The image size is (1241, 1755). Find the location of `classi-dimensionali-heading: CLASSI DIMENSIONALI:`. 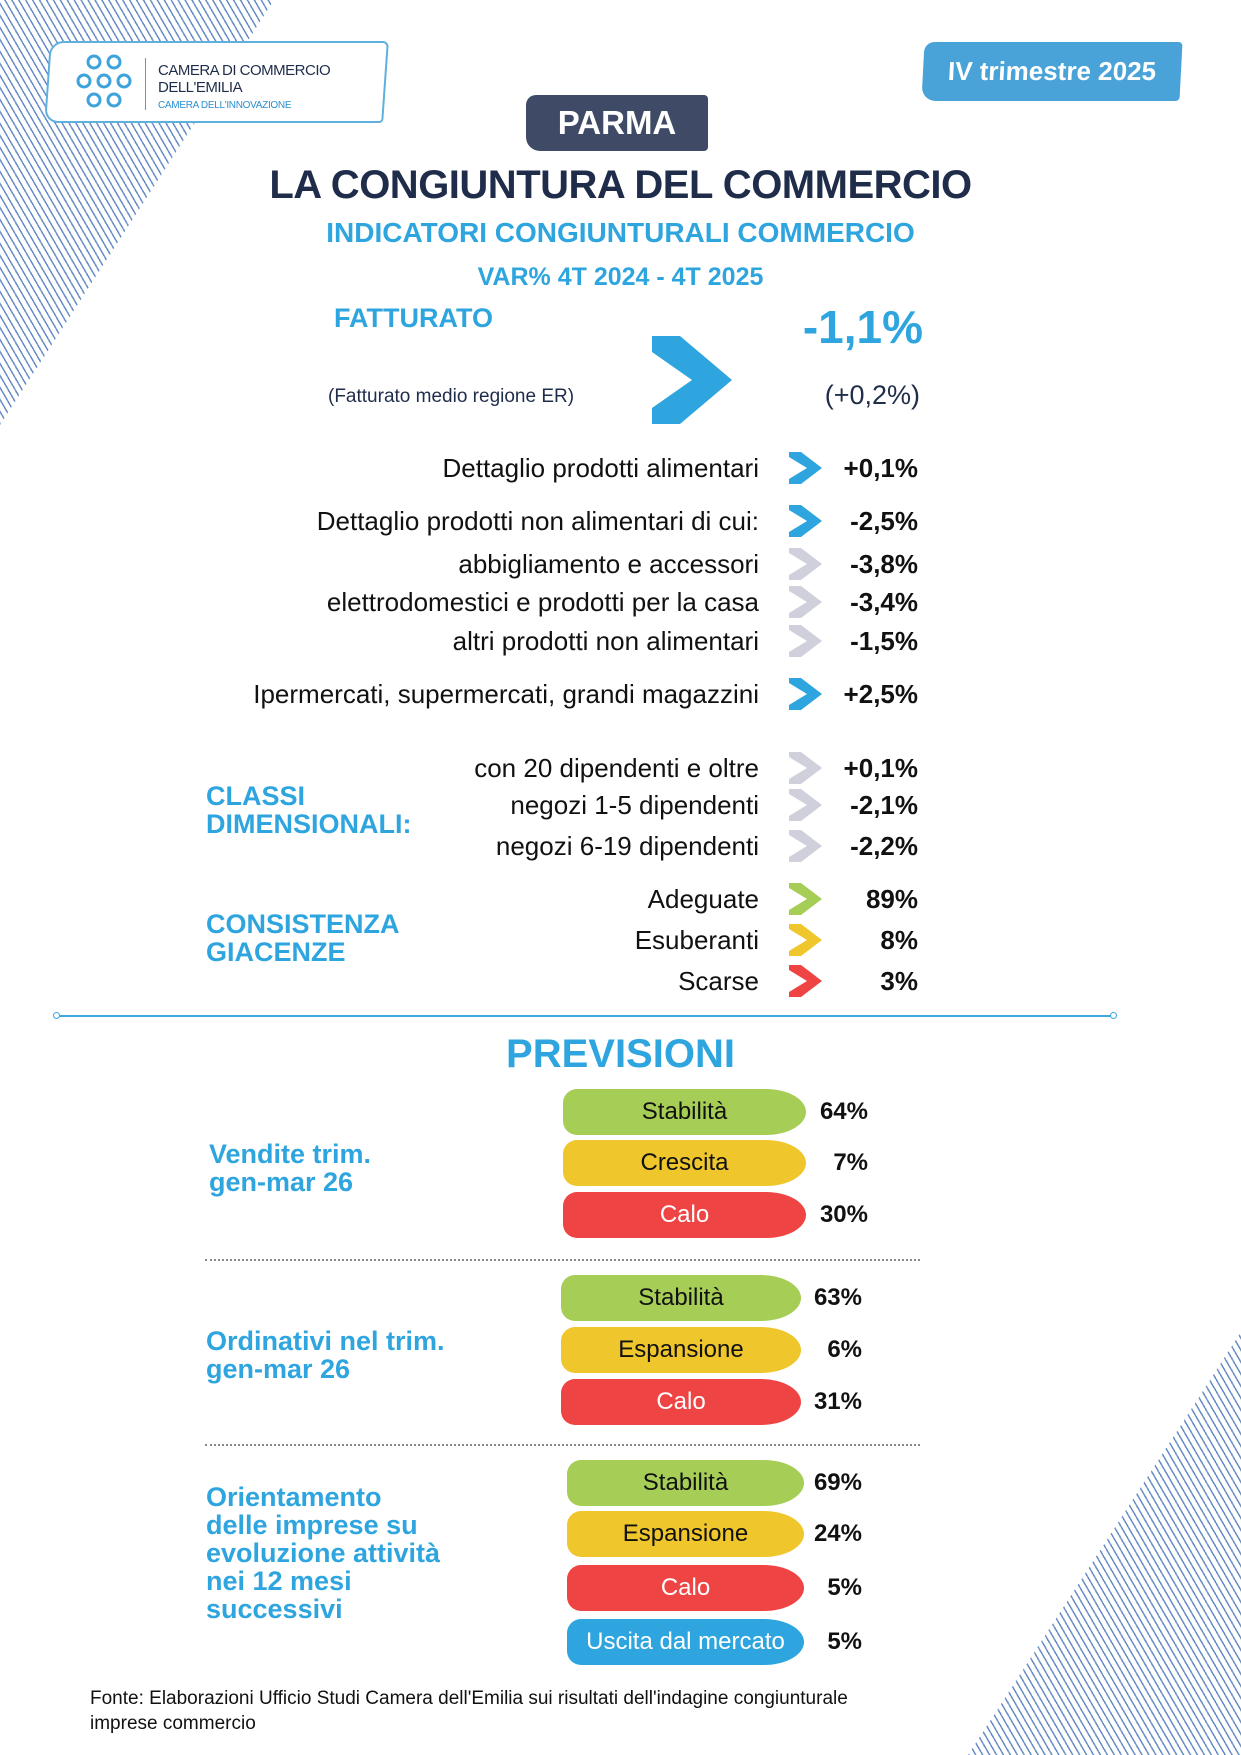

classi-dimensionali-heading: CLASSI DIMENSIONALI: is located at coordinates (309, 810).